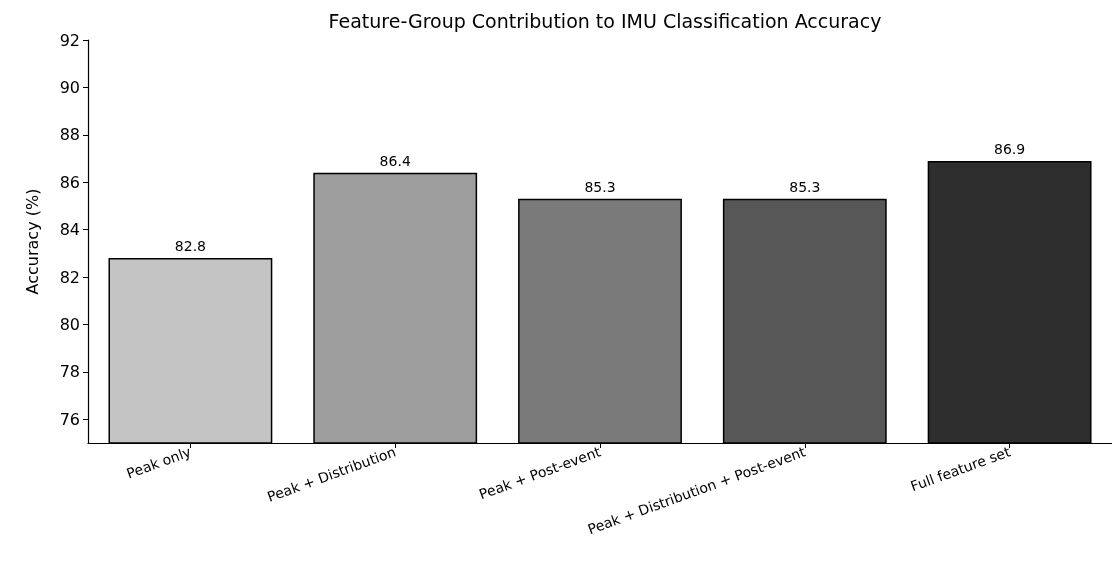 Image resolution: width=1112 pixels, height=569 pixels. What do you see at coordinates (69, 277) in the screenshot?
I see `y-tick-label: 82` at bounding box center [69, 277].